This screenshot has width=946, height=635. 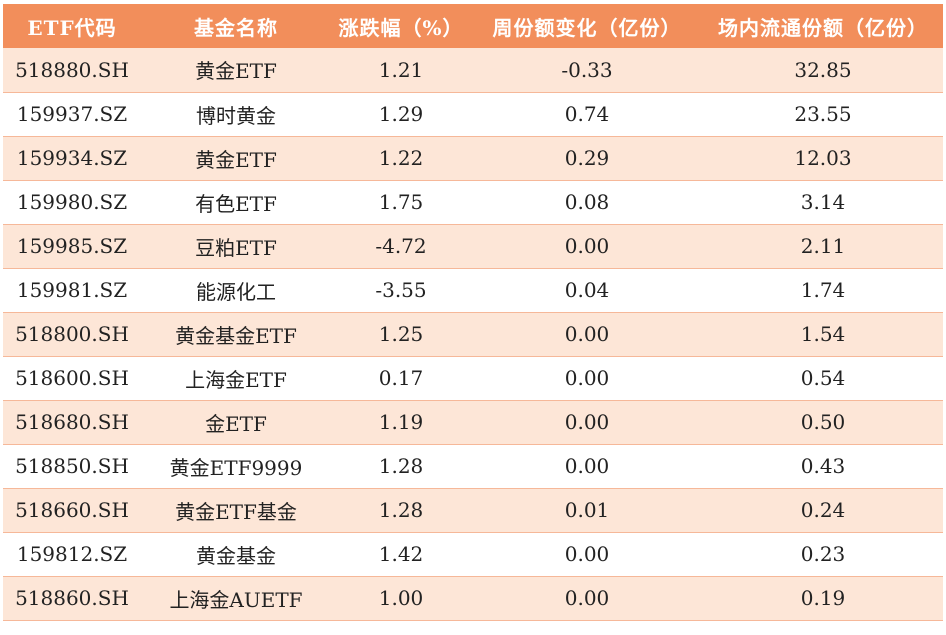 I want to click on cell-etf-code: 159934.SZ, so click(x=72, y=158).